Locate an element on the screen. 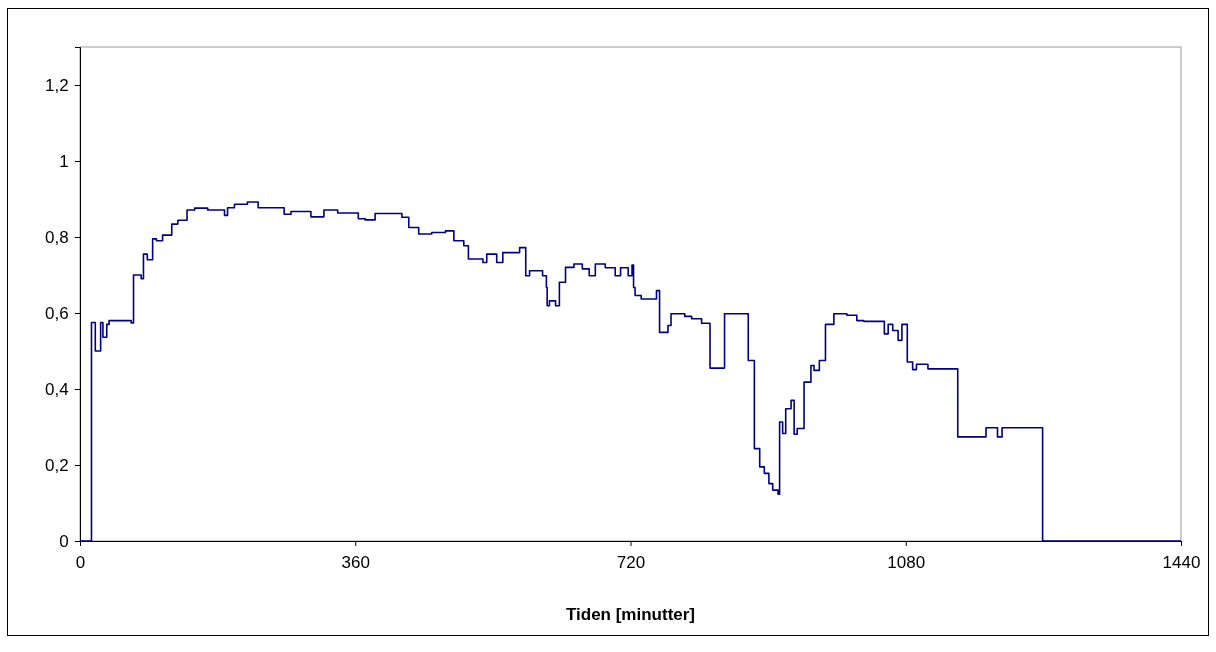  x-tick-label: 720 is located at coordinates (631, 562).